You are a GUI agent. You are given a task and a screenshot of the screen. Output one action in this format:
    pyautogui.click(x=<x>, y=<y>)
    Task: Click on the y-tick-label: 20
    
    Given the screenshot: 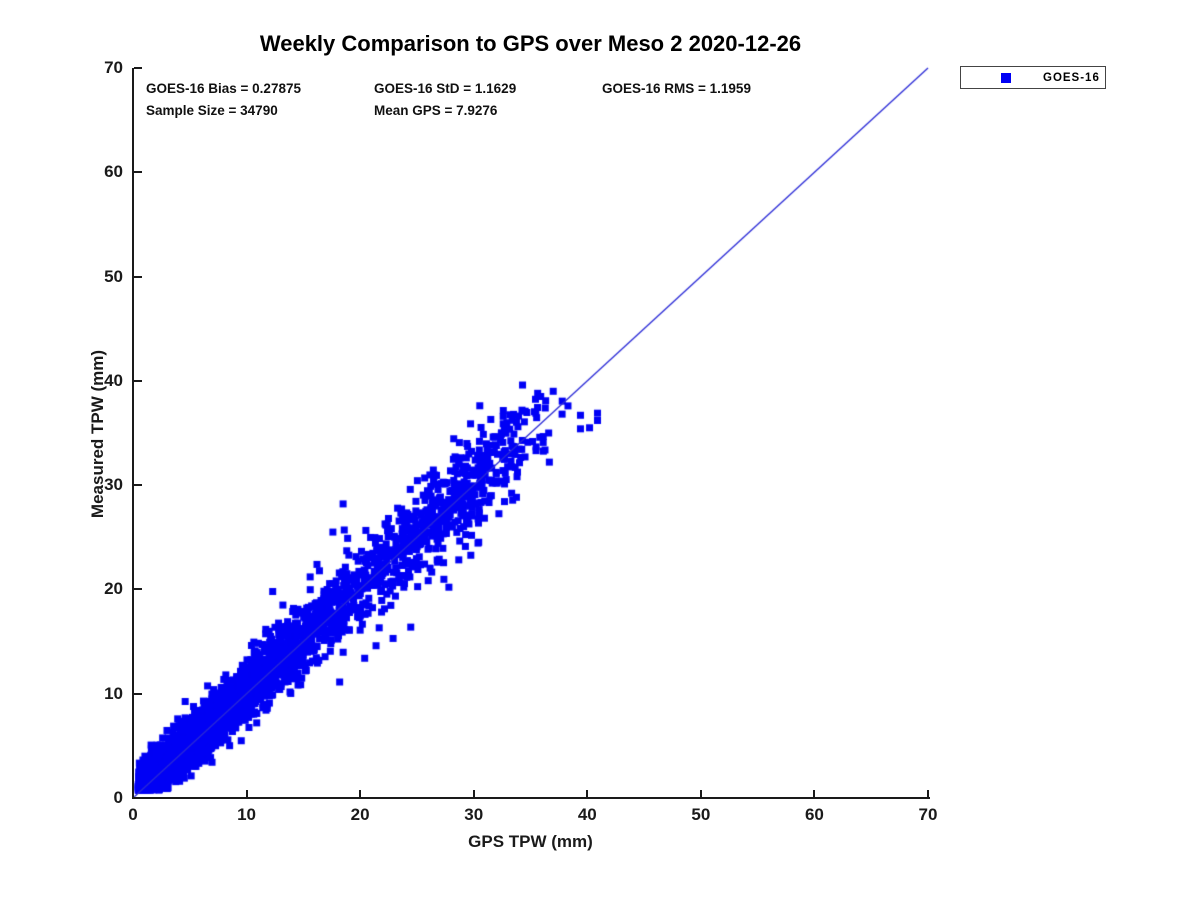 What is the action you would take?
    pyautogui.click(x=113, y=589)
    